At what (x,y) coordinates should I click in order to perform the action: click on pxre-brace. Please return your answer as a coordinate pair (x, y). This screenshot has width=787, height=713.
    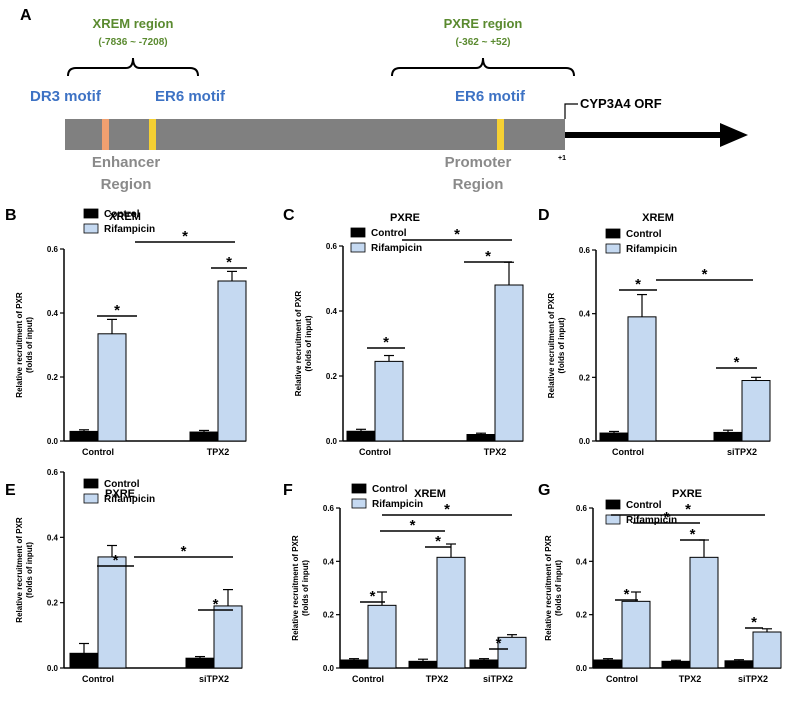
    Looking at the image, I should click on (483, 67).